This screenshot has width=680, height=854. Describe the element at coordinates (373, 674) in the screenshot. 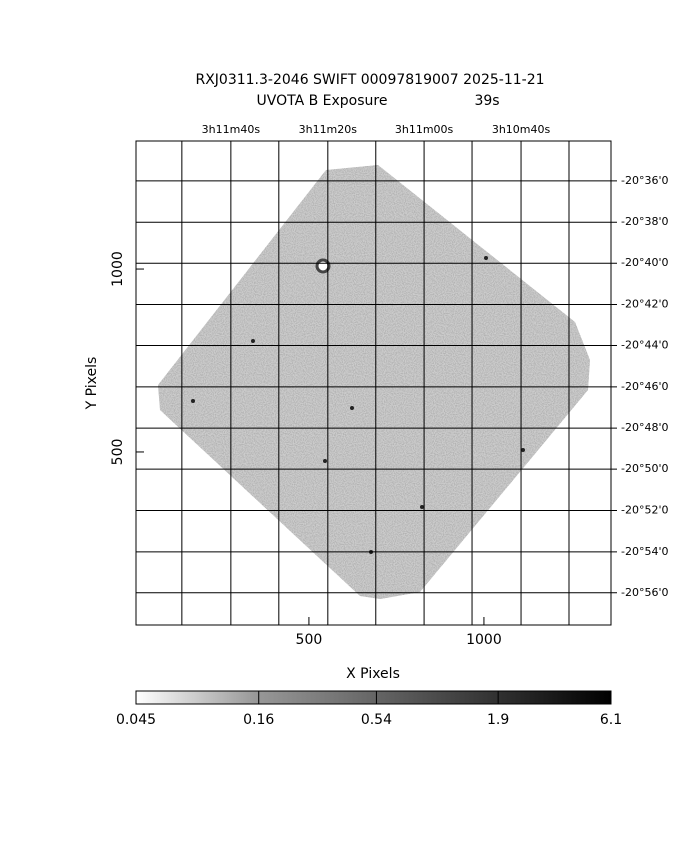

I see `x-axis-label: X Pixels` at that location.